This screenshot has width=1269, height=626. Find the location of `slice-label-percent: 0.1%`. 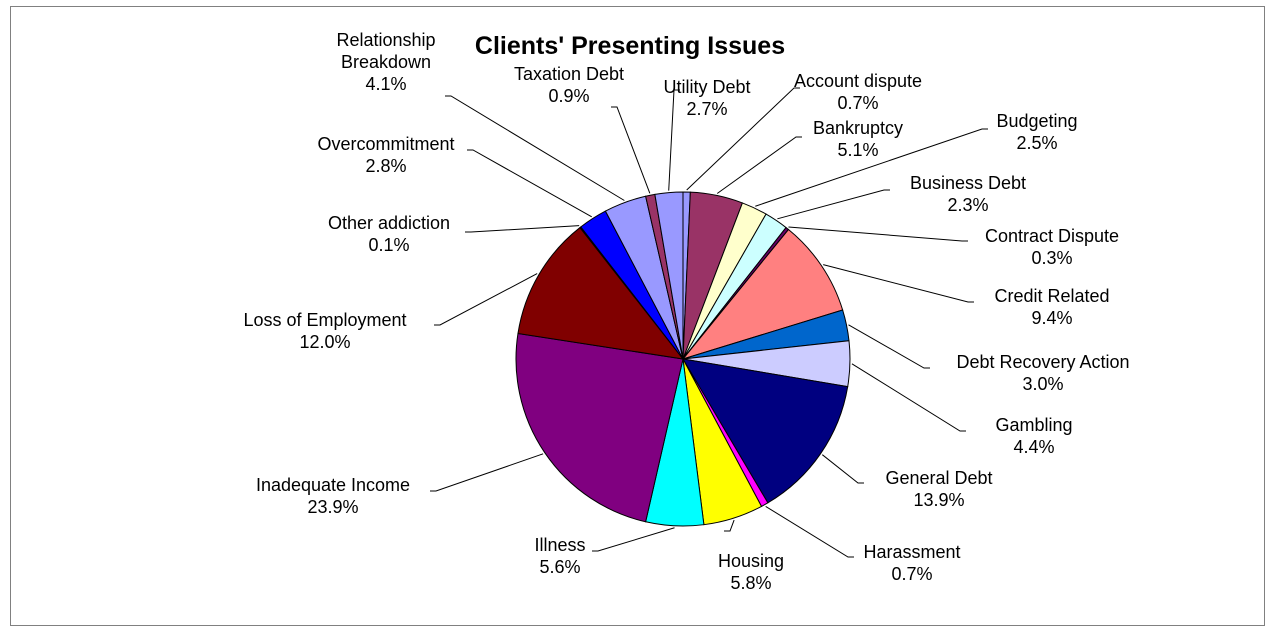

slice-label-percent: 0.1% is located at coordinates (388, 245).